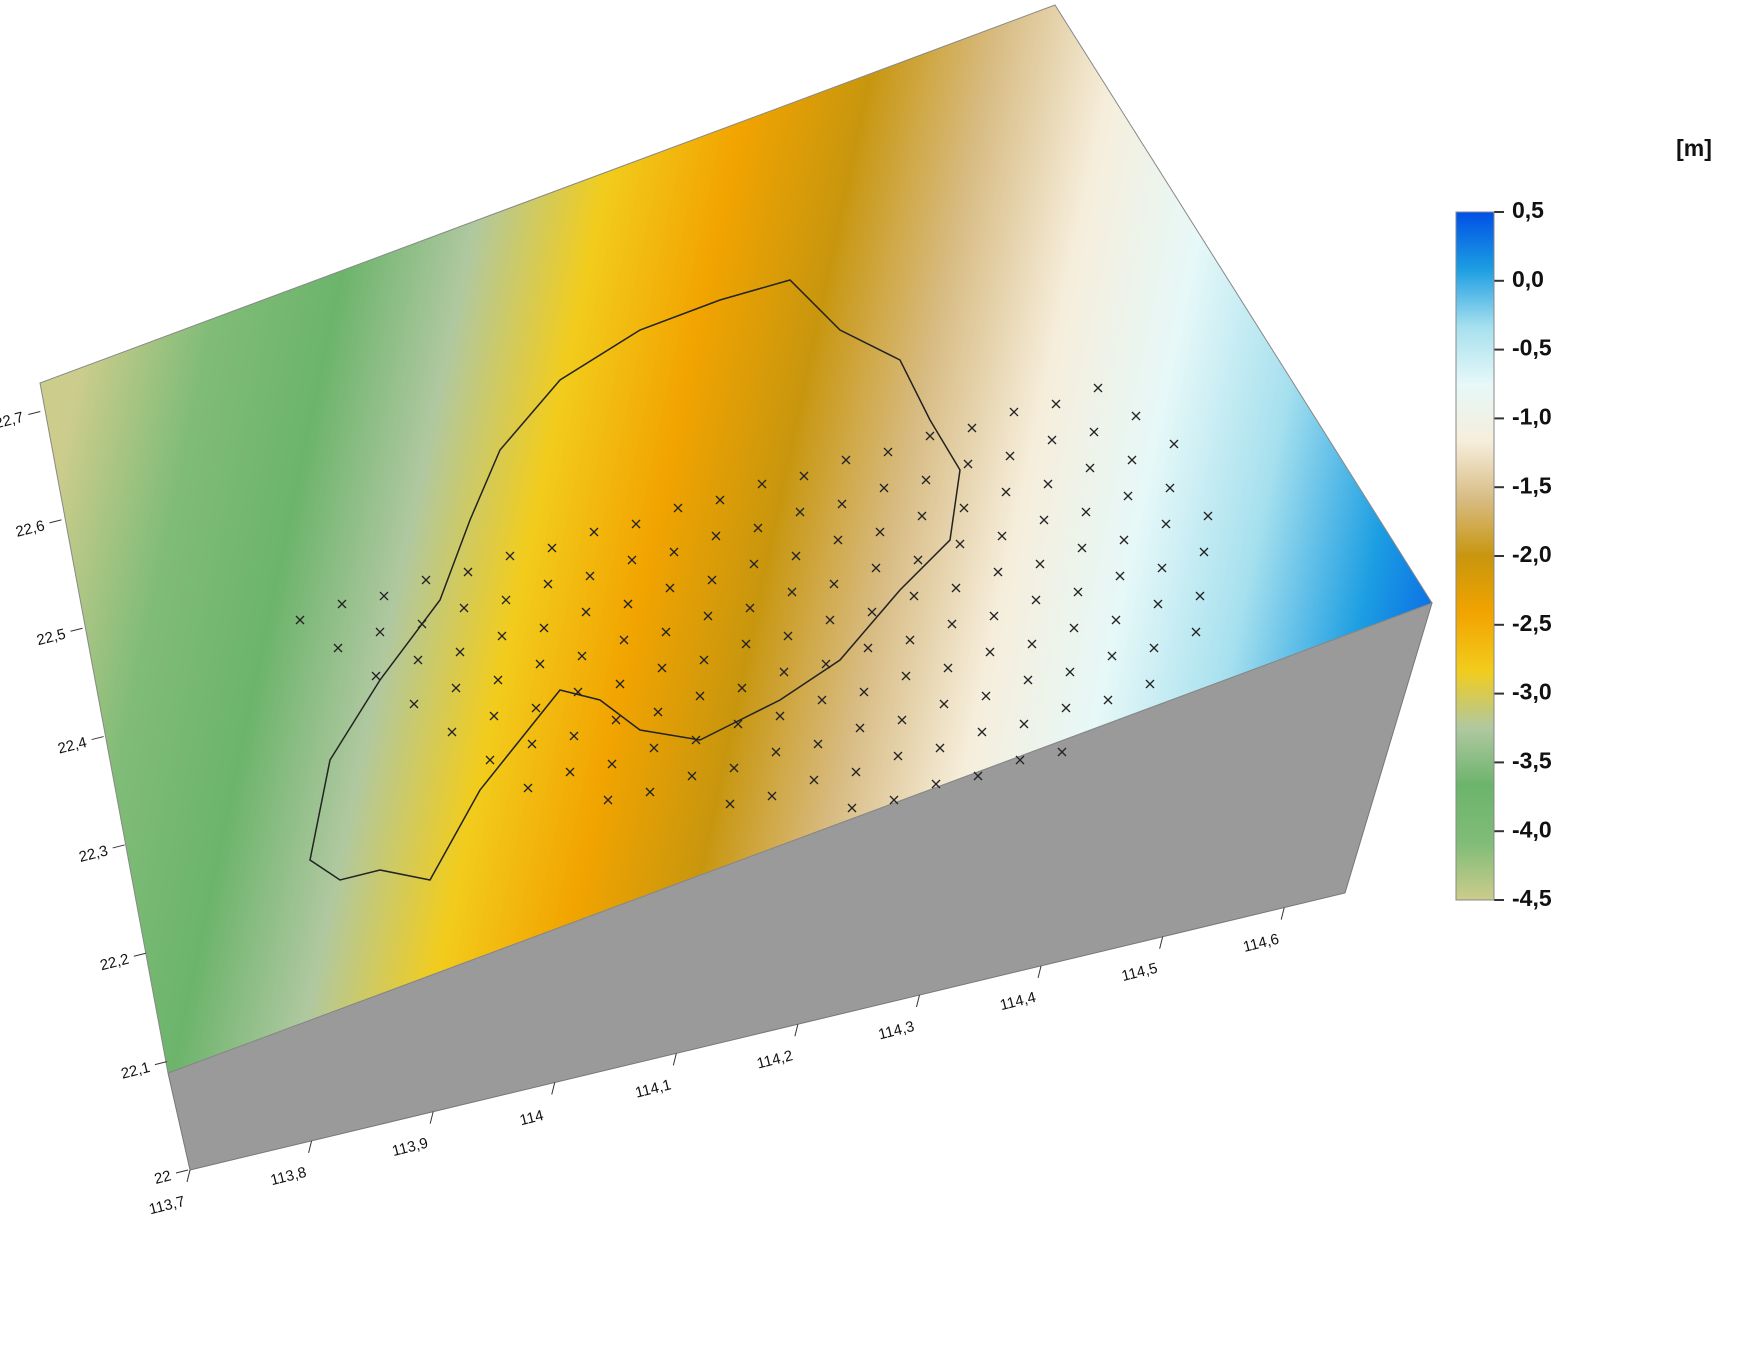 The height and width of the screenshot is (1354, 1750). I want to click on y-tick-label: 22,3, so click(93, 854).